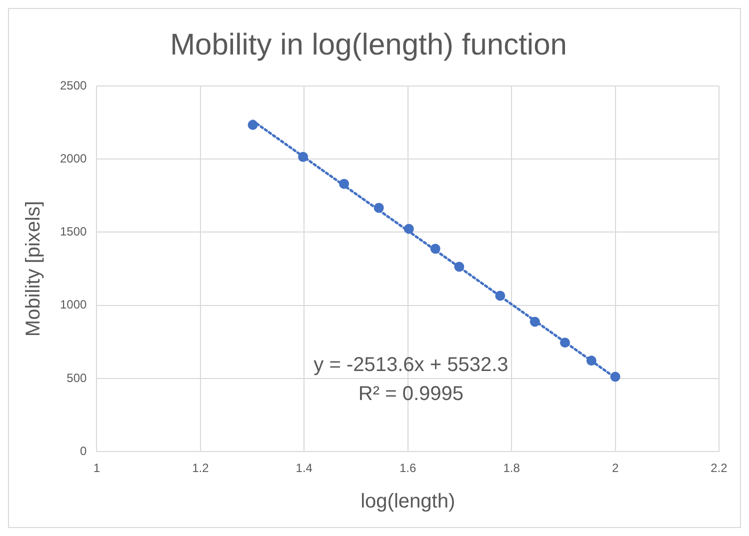 The width and height of the screenshot is (749, 536). What do you see at coordinates (33, 268) in the screenshot?
I see `y-axis-title: Mobility [pixels]` at bounding box center [33, 268].